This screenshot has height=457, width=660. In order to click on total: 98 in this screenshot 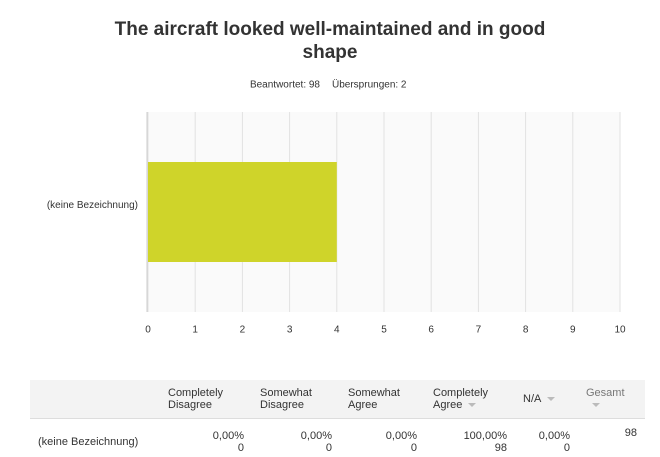, I will do `click(611, 437)`.